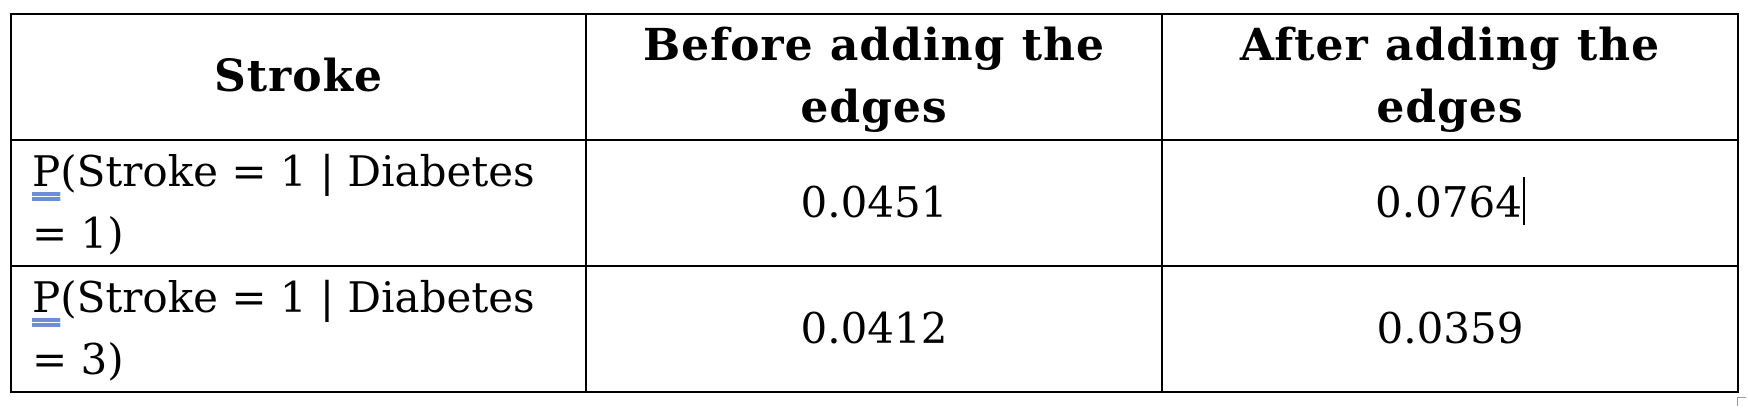 Image resolution: width=1748 pixels, height=409 pixels. Describe the element at coordinates (1450, 77) in the screenshot. I see `header-after-adding-edges: After adding the edges` at that location.